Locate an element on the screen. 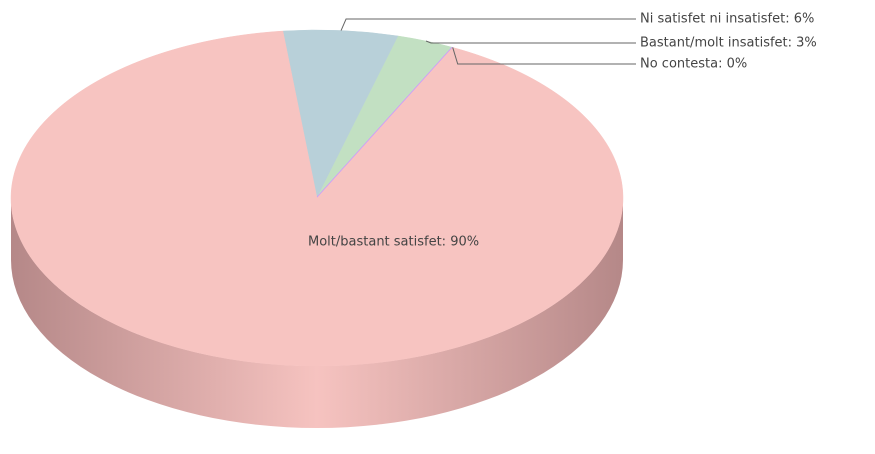 Image resolution: width=875 pixels, height=454 pixels. slice-label: Ni satisfet ni insatisfet: 6% is located at coordinates (727, 19).